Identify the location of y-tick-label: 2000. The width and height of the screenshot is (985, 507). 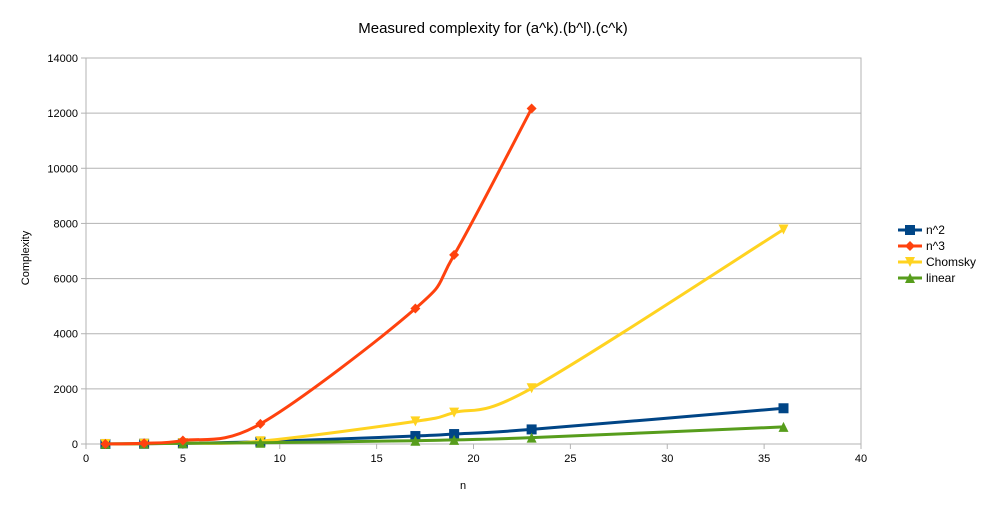
(66, 390).